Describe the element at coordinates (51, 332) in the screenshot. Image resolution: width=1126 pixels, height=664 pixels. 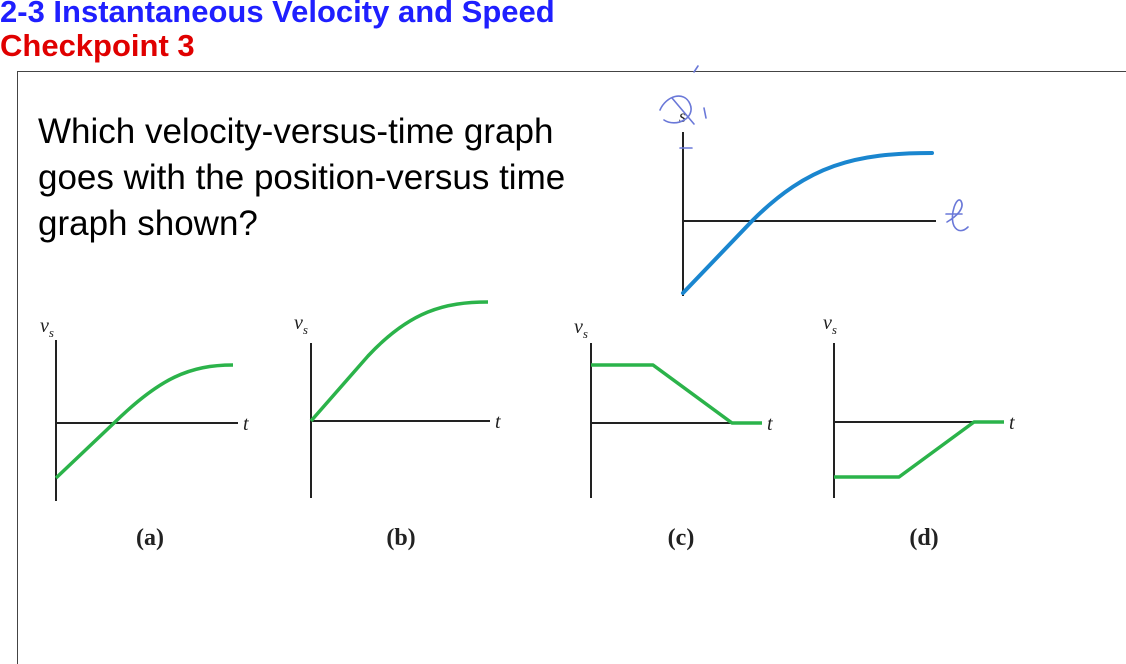
I see `option-a-y-label-sub: s` at that location.